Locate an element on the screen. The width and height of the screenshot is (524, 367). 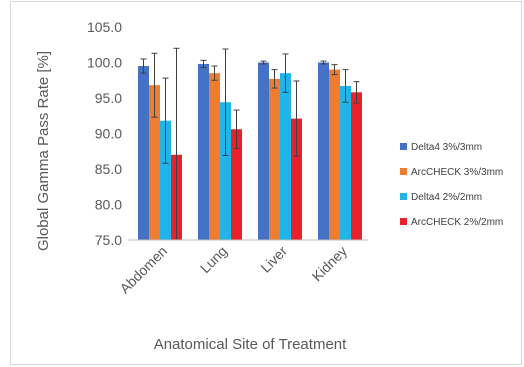
y-tick-label: 105.0 is located at coordinates (104, 27).